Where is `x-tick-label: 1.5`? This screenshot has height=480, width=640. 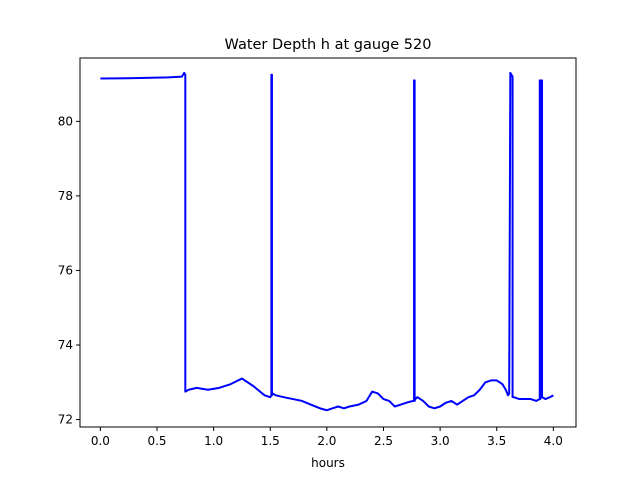
x-tick-label: 1.5 is located at coordinates (270, 441).